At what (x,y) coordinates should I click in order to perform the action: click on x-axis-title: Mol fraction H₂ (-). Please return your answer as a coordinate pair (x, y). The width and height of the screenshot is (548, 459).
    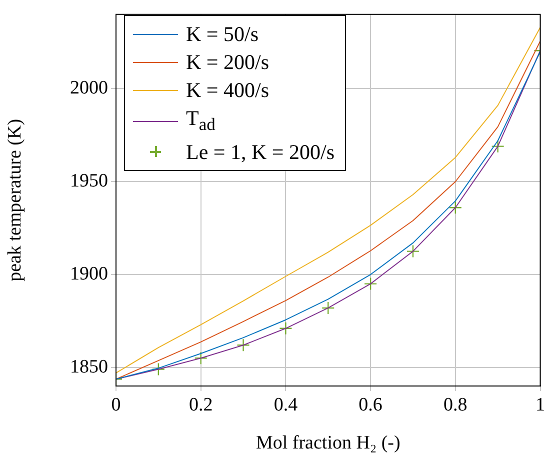
    Looking at the image, I should click on (328, 443).